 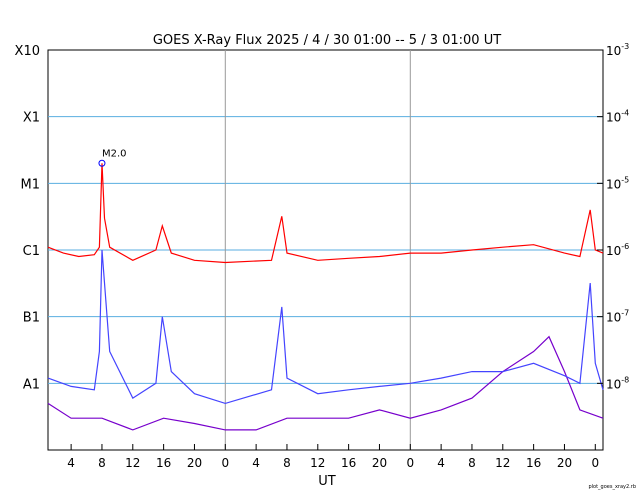 I want to click on x-tick-label-2: 12, so click(x=132, y=463).